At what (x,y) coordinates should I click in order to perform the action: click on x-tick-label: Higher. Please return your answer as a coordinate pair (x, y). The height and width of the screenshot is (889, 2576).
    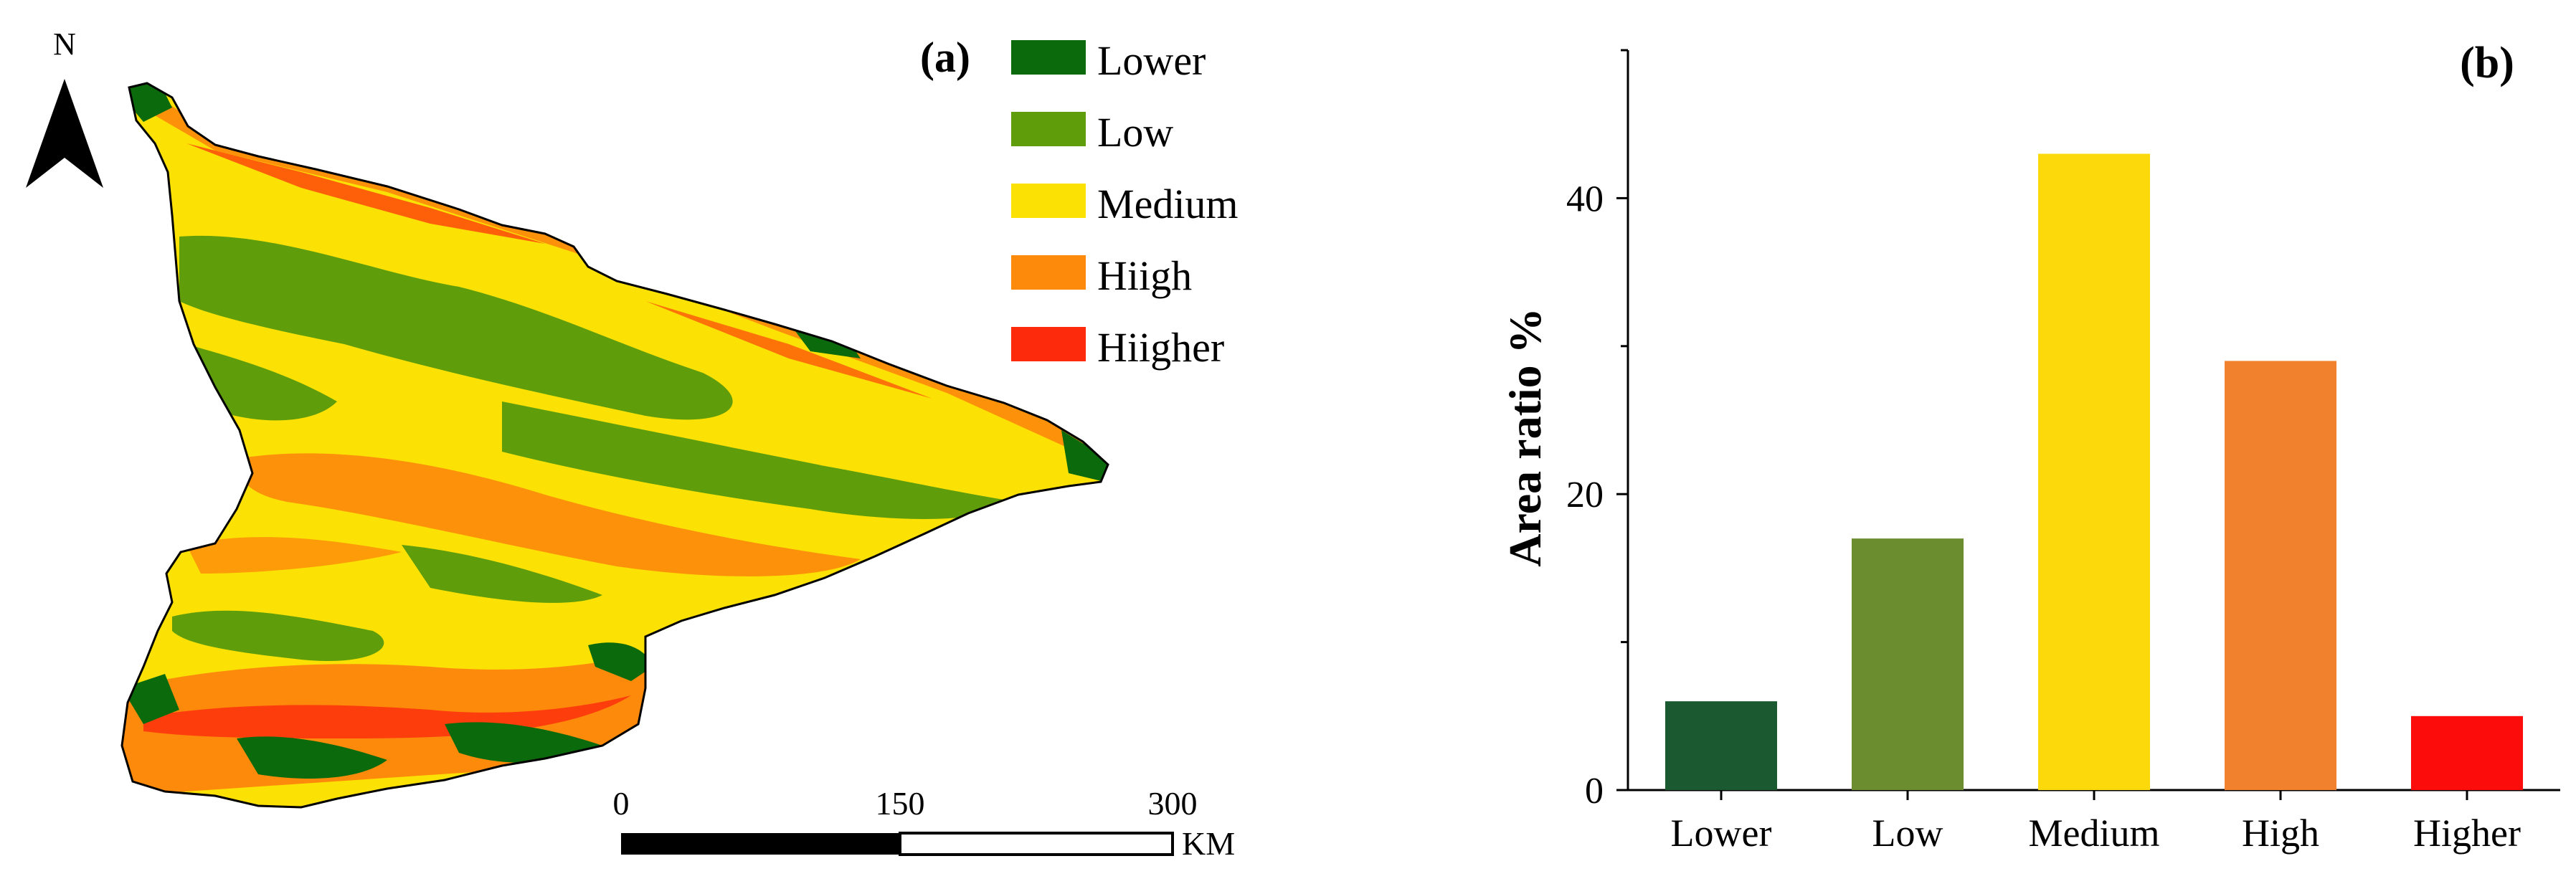
    Looking at the image, I should click on (2467, 833).